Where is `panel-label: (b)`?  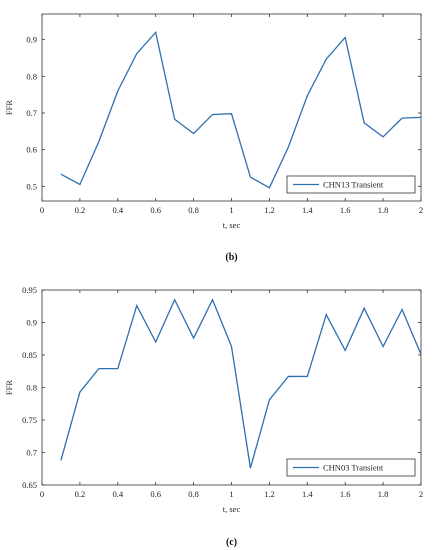
panel-label: (b) is located at coordinates (231, 257).